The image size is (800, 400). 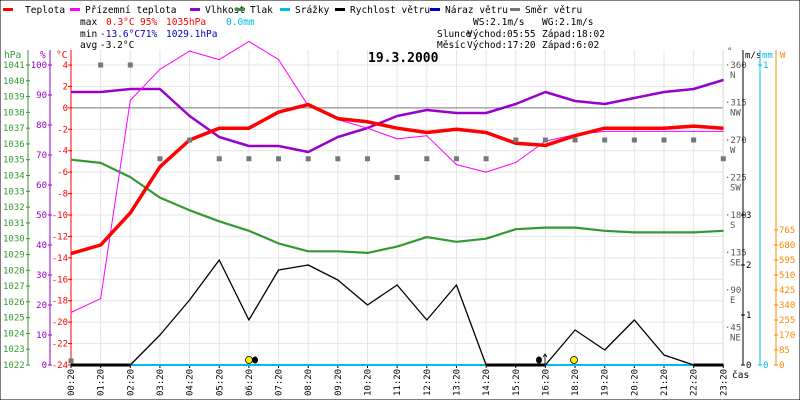 What do you see at coordinates (787, 276) in the screenshot?
I see `solar-tick-label: 510` at bounding box center [787, 276].